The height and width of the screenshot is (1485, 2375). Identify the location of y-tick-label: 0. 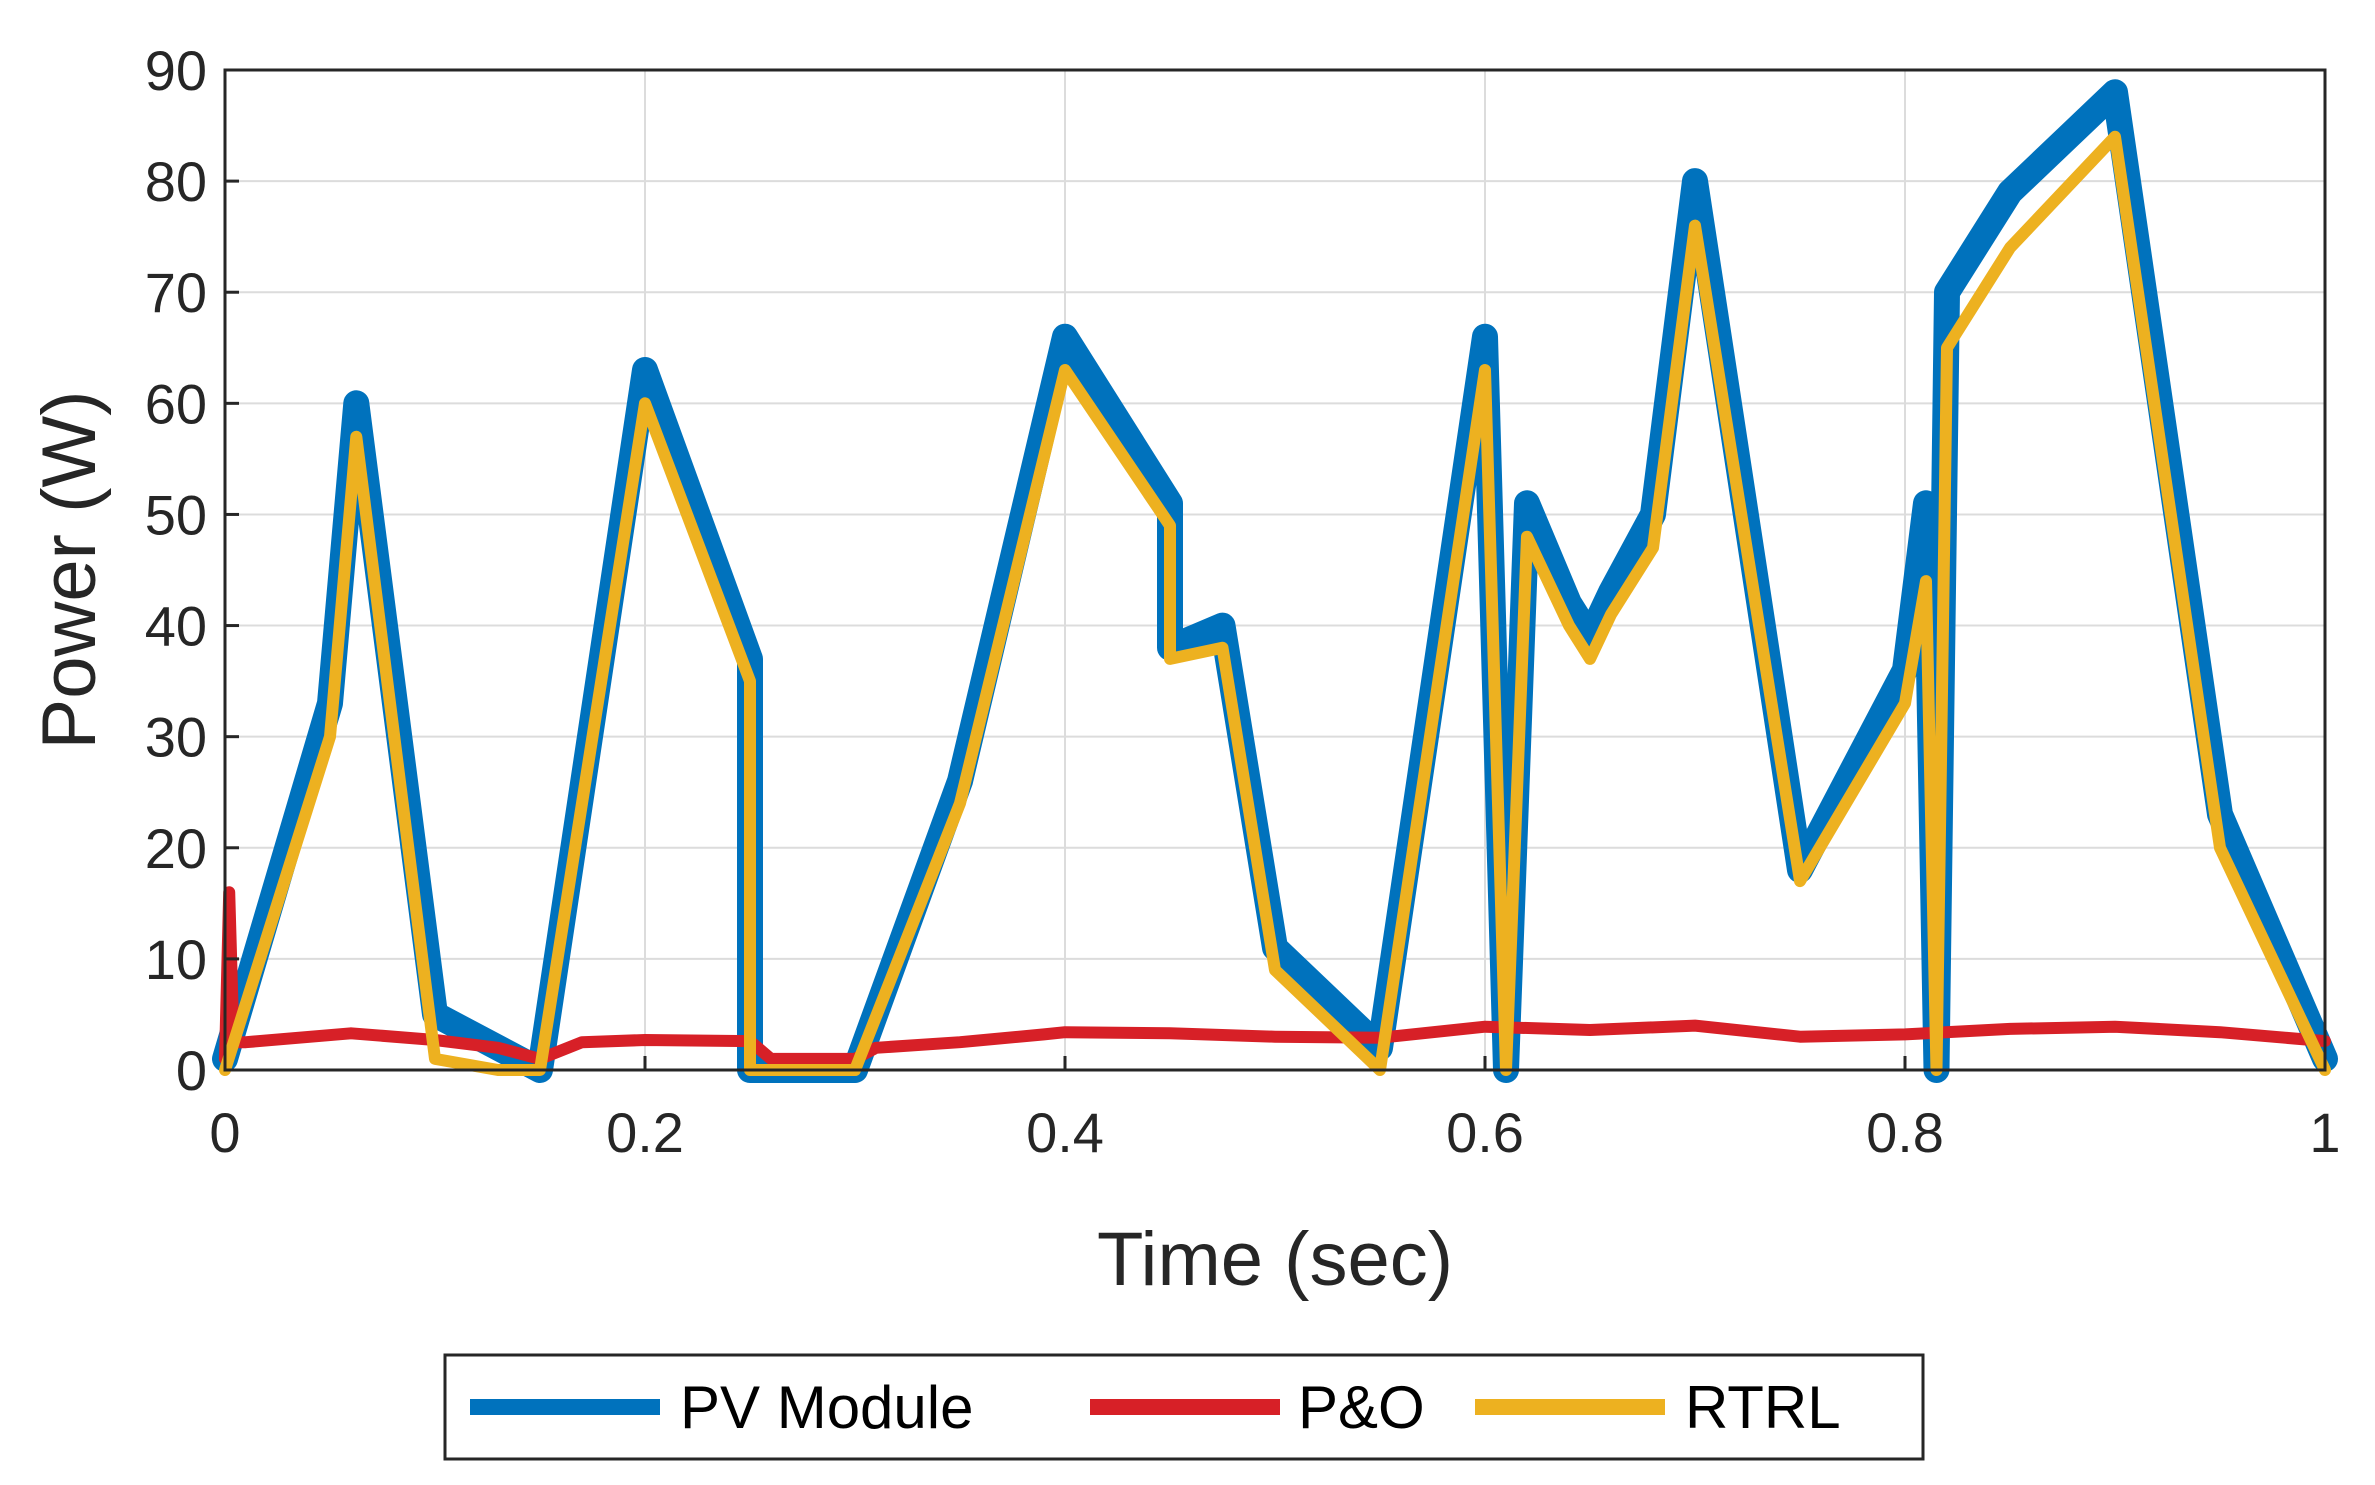
(191, 1070).